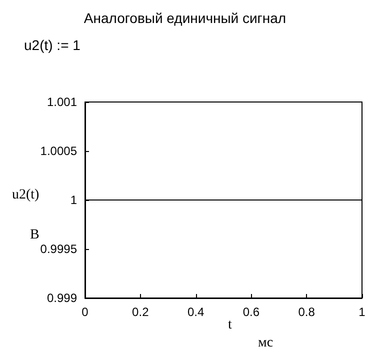  Describe the element at coordinates (74, 200) in the screenshot. I see `y-tick-label: 1` at that location.